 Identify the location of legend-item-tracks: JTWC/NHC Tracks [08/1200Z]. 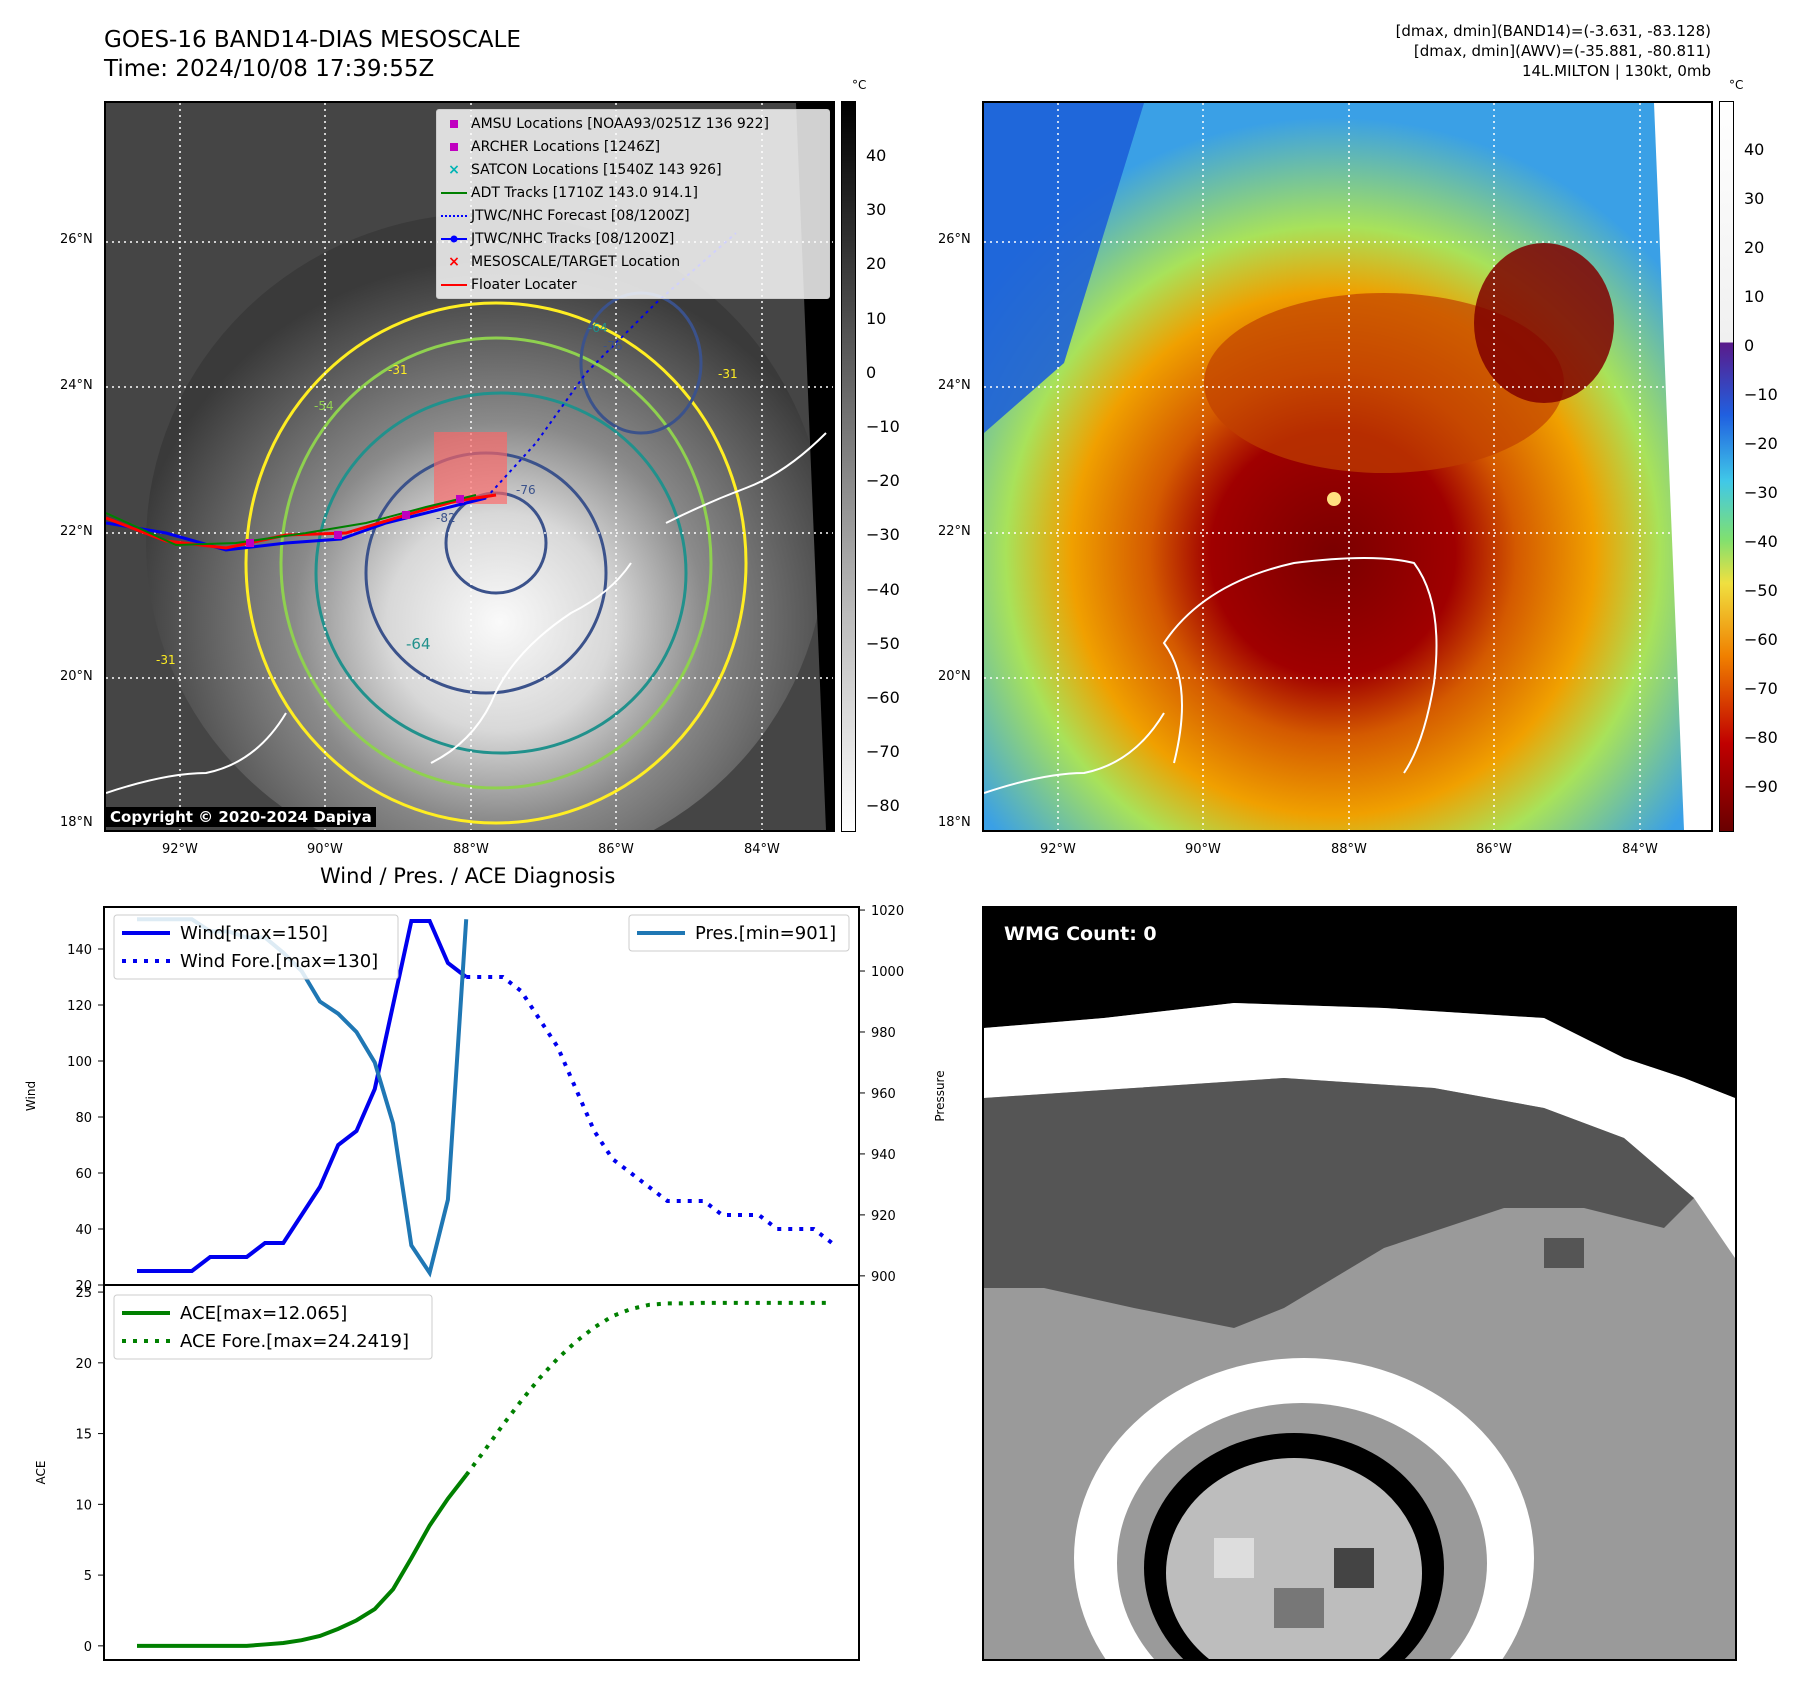
(633, 238).